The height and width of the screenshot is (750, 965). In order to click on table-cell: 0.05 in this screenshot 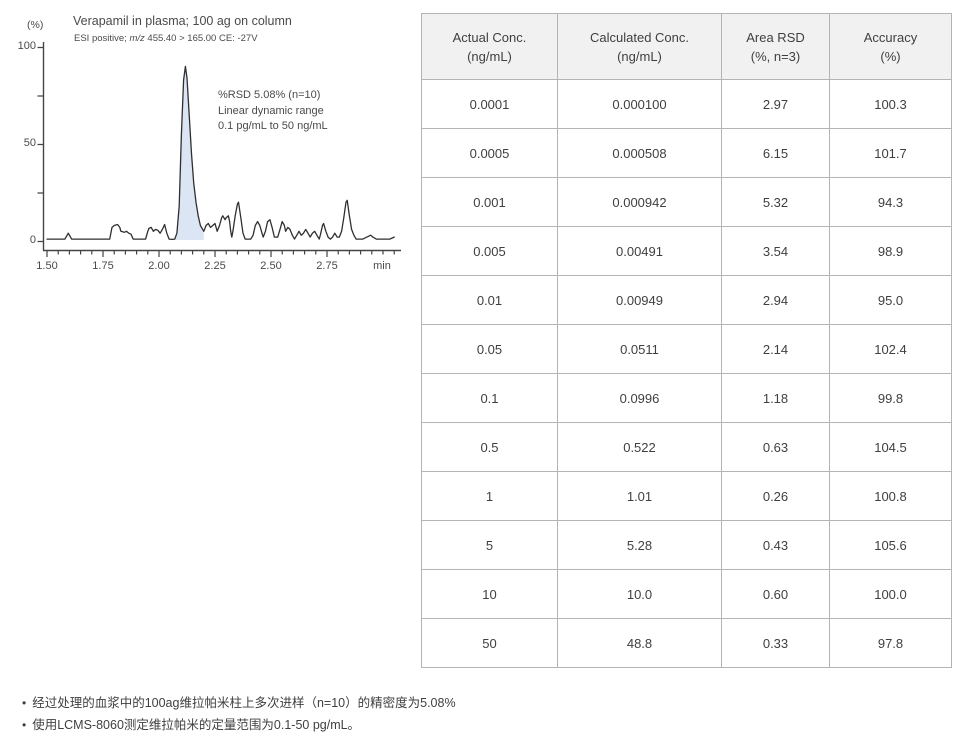, I will do `click(489, 349)`.